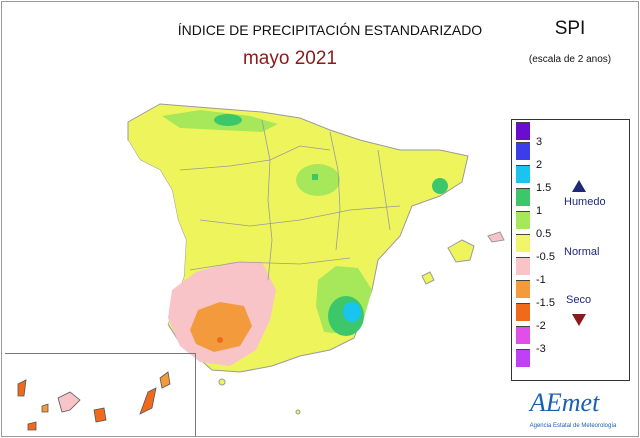 The height and width of the screenshot is (438, 640). What do you see at coordinates (100, 394) in the screenshot?
I see `canary-inset-frame` at bounding box center [100, 394].